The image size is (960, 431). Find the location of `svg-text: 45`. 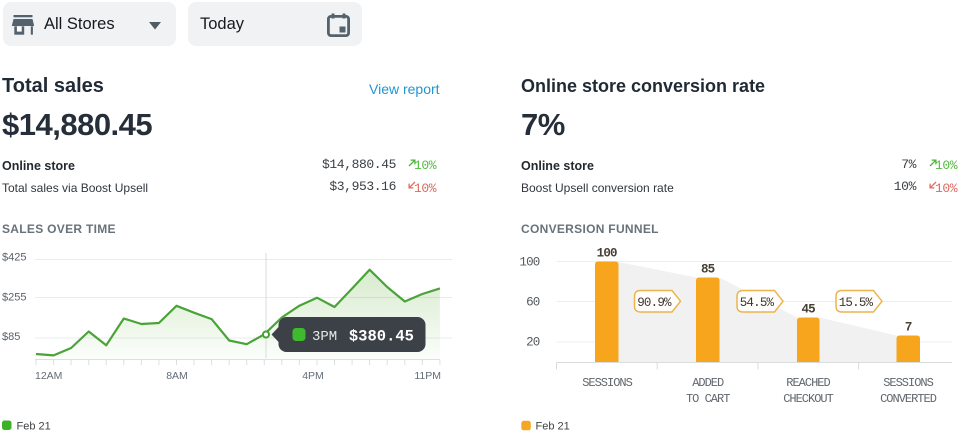

svg-text: 45 is located at coordinates (808, 310).